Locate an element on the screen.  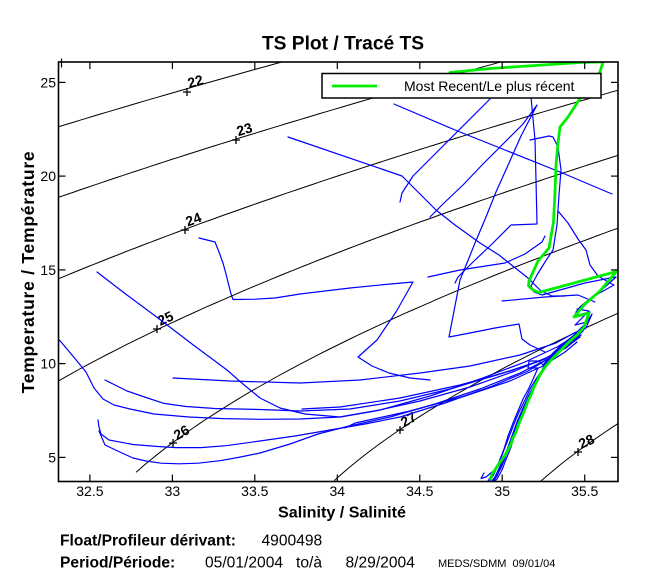
svg-text: 23 is located at coordinates (245, 129).